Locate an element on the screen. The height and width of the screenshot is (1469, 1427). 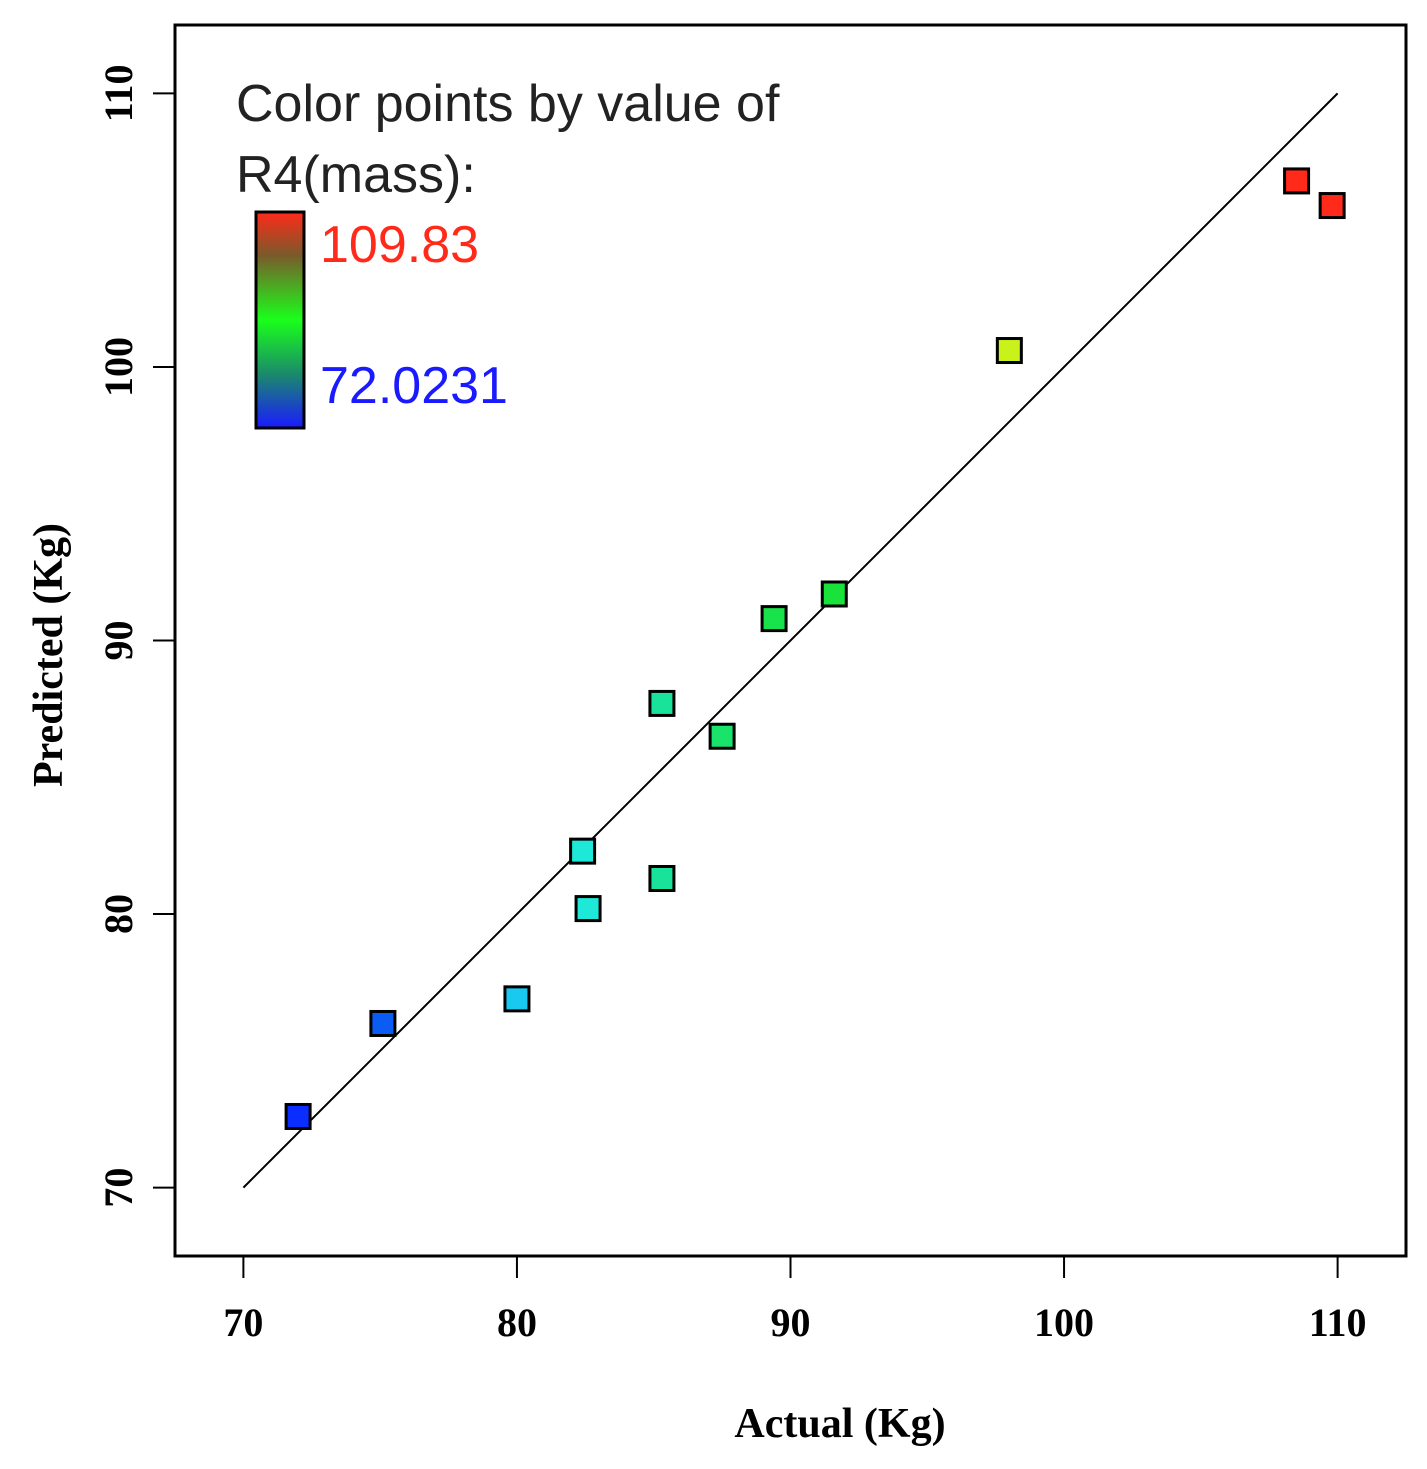
legend-title-line1: Color points by value of is located at coordinates (508, 104).